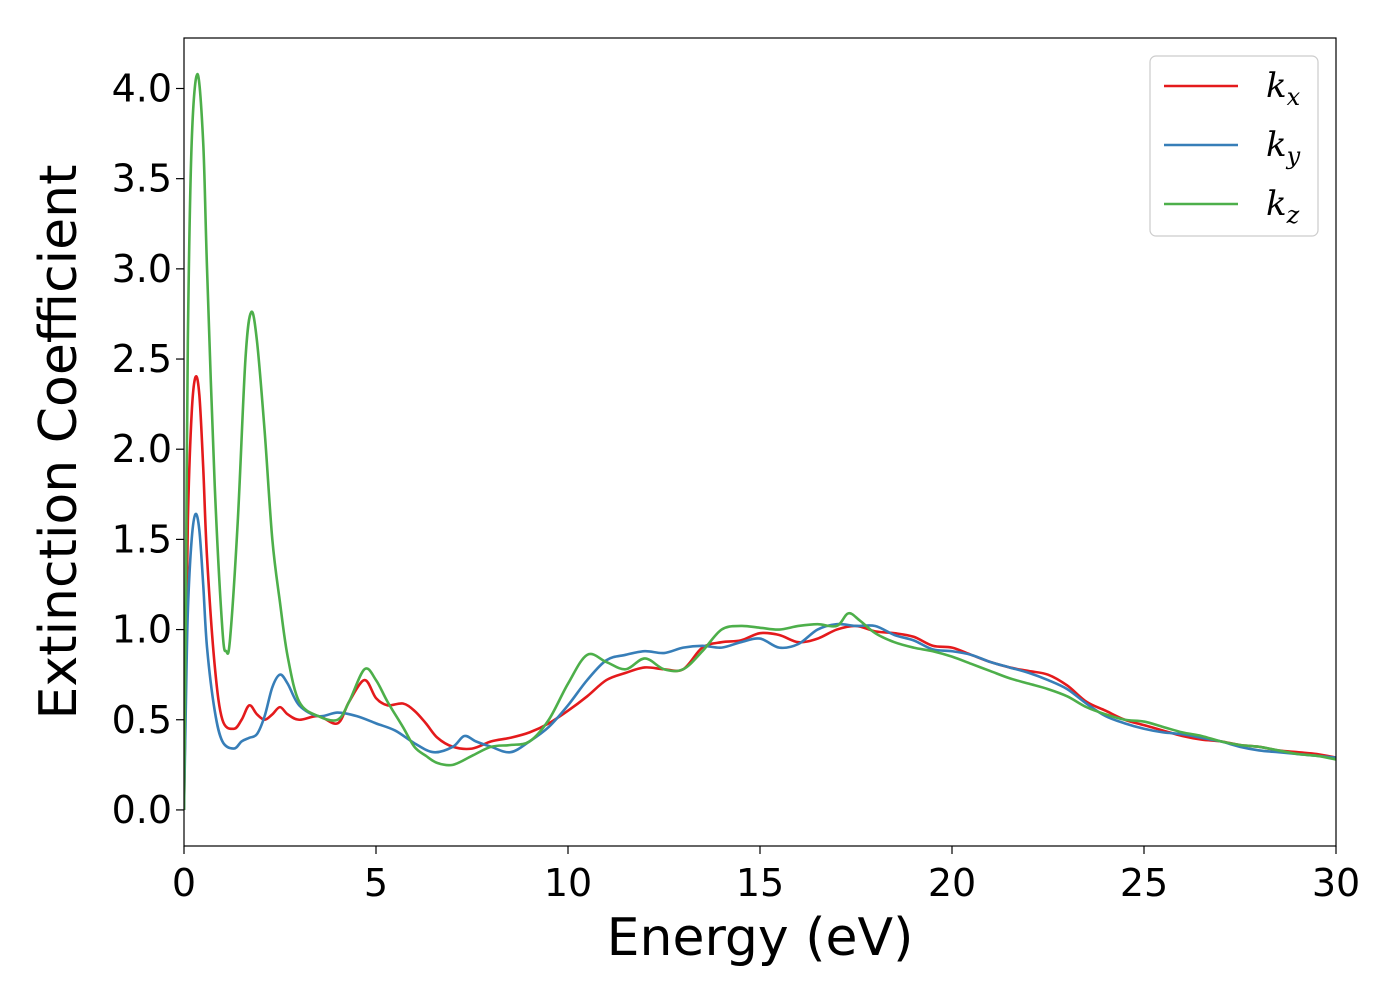 This screenshot has height=1000, width=1400. I want to click on y-tick-label: 0.0, so click(142, 810).